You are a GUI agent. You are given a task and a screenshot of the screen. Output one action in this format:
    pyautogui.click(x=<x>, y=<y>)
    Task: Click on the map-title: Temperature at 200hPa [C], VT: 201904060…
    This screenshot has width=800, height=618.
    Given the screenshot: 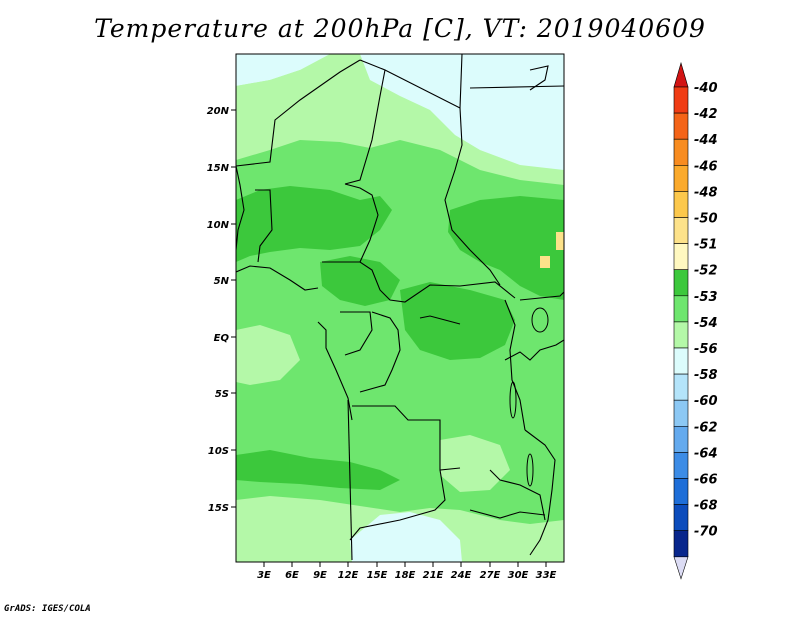 What is the action you would take?
    pyautogui.click(x=400, y=28)
    